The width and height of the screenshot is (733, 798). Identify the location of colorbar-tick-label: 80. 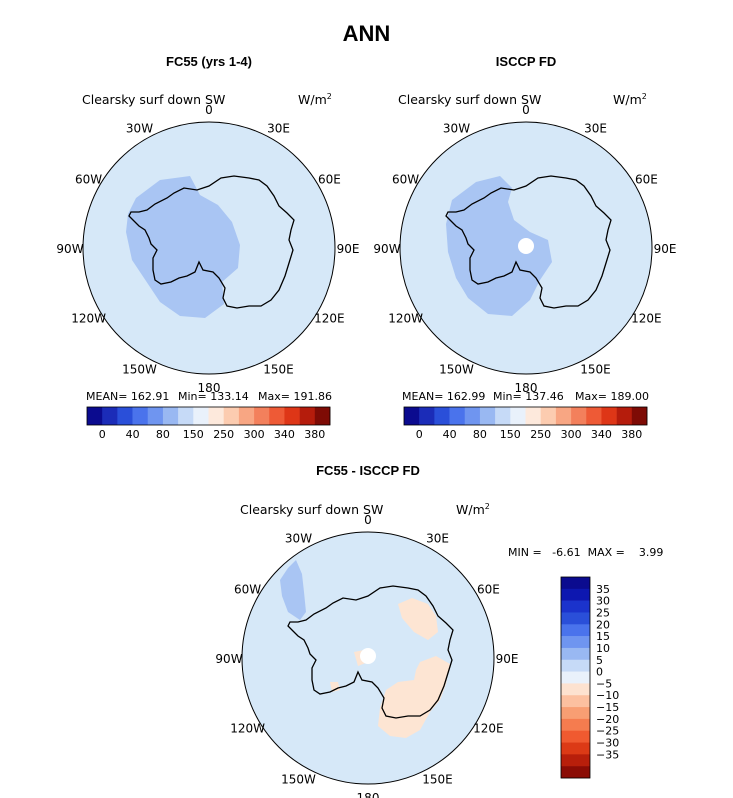
(480, 434).